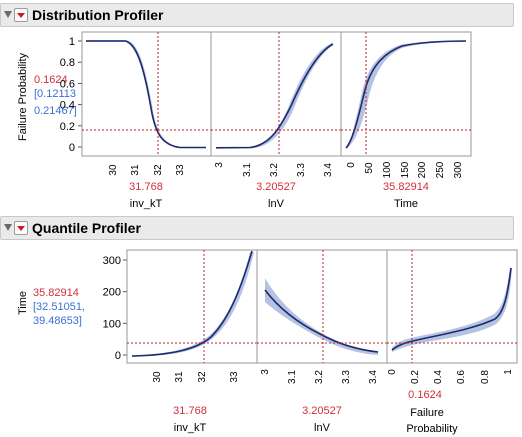 This screenshot has height=437, width=522. Describe the element at coordinates (415, 377) in the screenshot. I see `x-tick-label: 0.2` at that location.